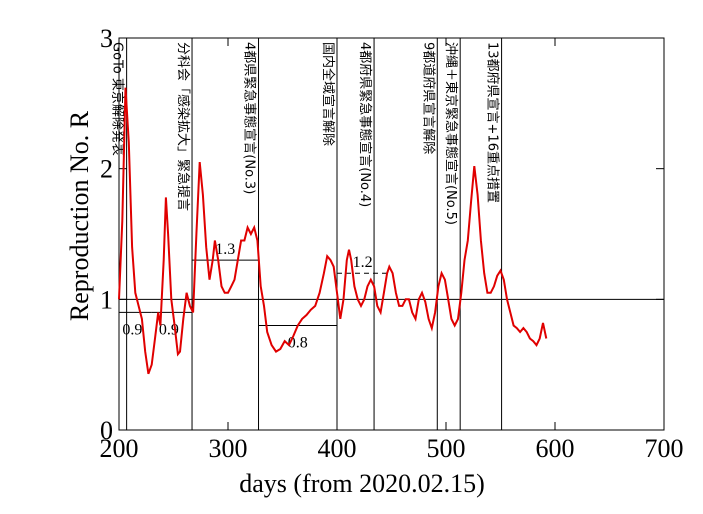 The image size is (703, 514). Describe the element at coordinates (451, 133) in the screenshot. I see `event-label: 沖縄＋東京緊急事態宣言(No.5)` at that location.